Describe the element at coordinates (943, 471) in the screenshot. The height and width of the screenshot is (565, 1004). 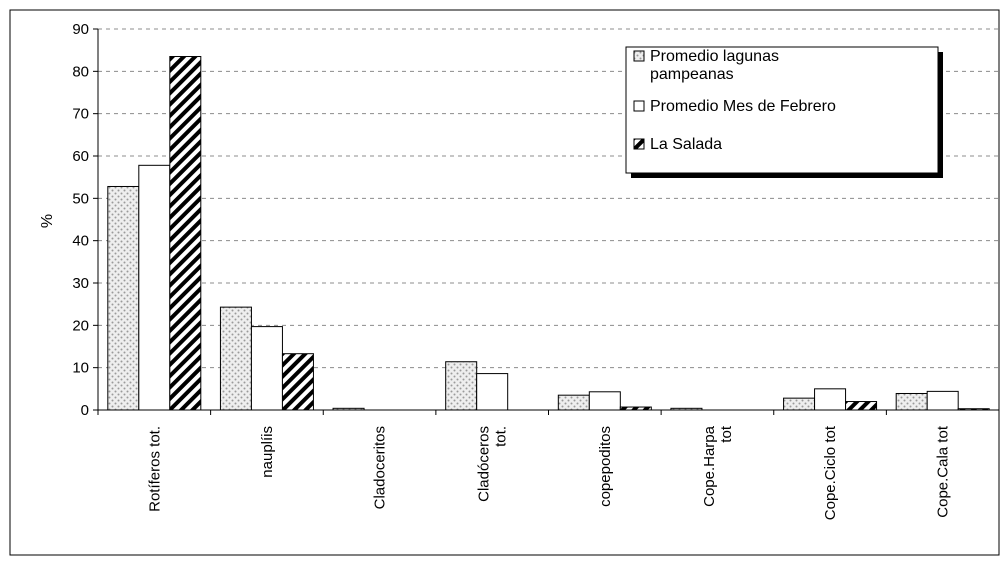
I see `x-tick-label: Cope.Cala tot` at that location.